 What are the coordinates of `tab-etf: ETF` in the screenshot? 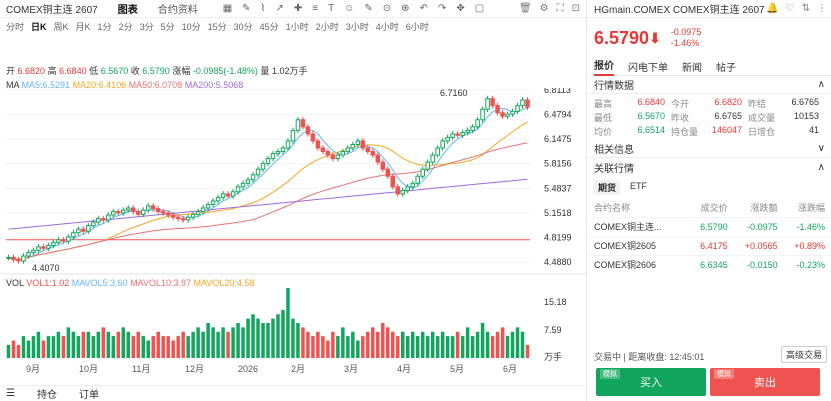 It's located at (639, 186).